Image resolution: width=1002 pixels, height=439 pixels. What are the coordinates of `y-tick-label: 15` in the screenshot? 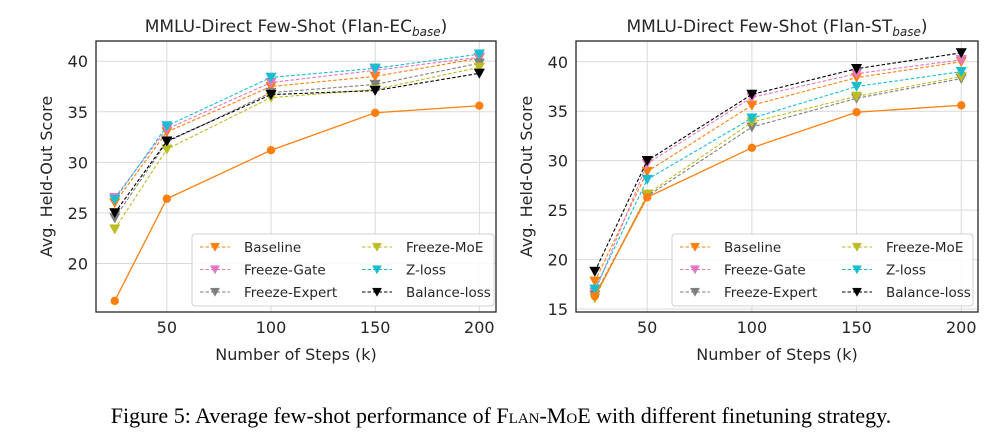 It's located at (558, 309).